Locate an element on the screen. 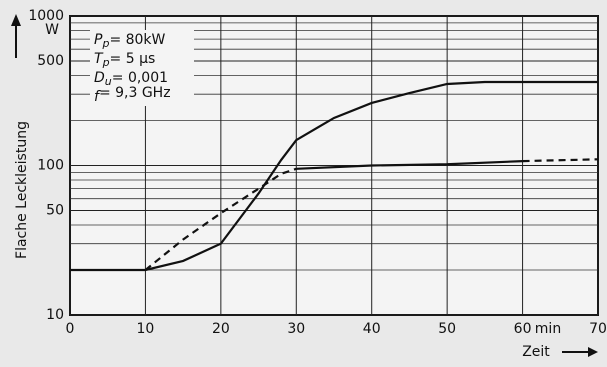 This screenshot has width=607, height=367. annotation: f= 9,3 GHz is located at coordinates (132, 95).